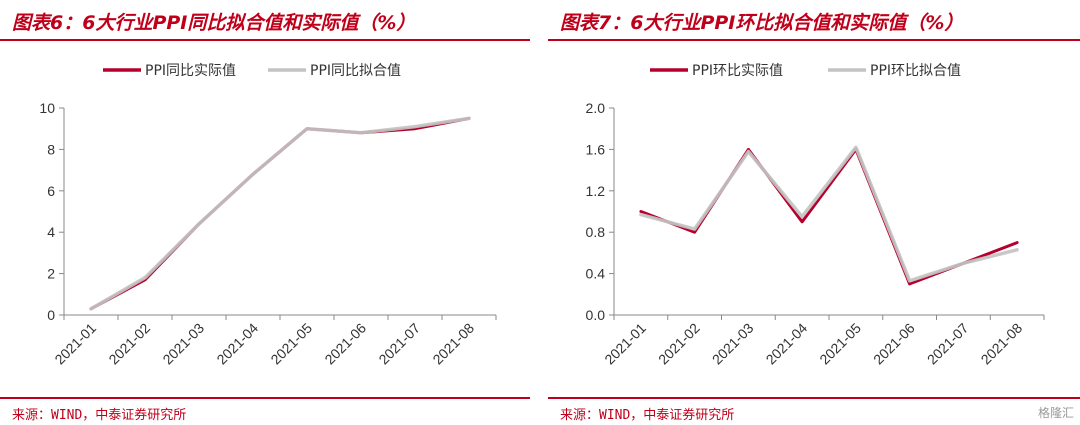 This screenshot has width=1080, height=425. I want to click on watermark-logo: 格隆汇, so click(1055, 413).